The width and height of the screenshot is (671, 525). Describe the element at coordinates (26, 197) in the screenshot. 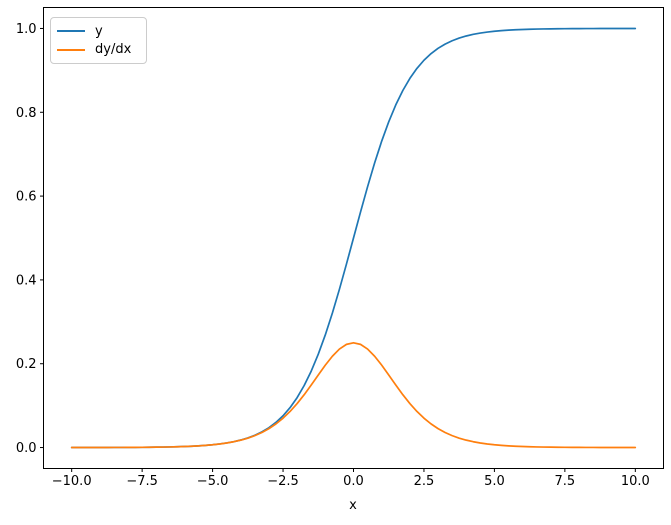

I see `y-tick-label: 0.6` at that location.